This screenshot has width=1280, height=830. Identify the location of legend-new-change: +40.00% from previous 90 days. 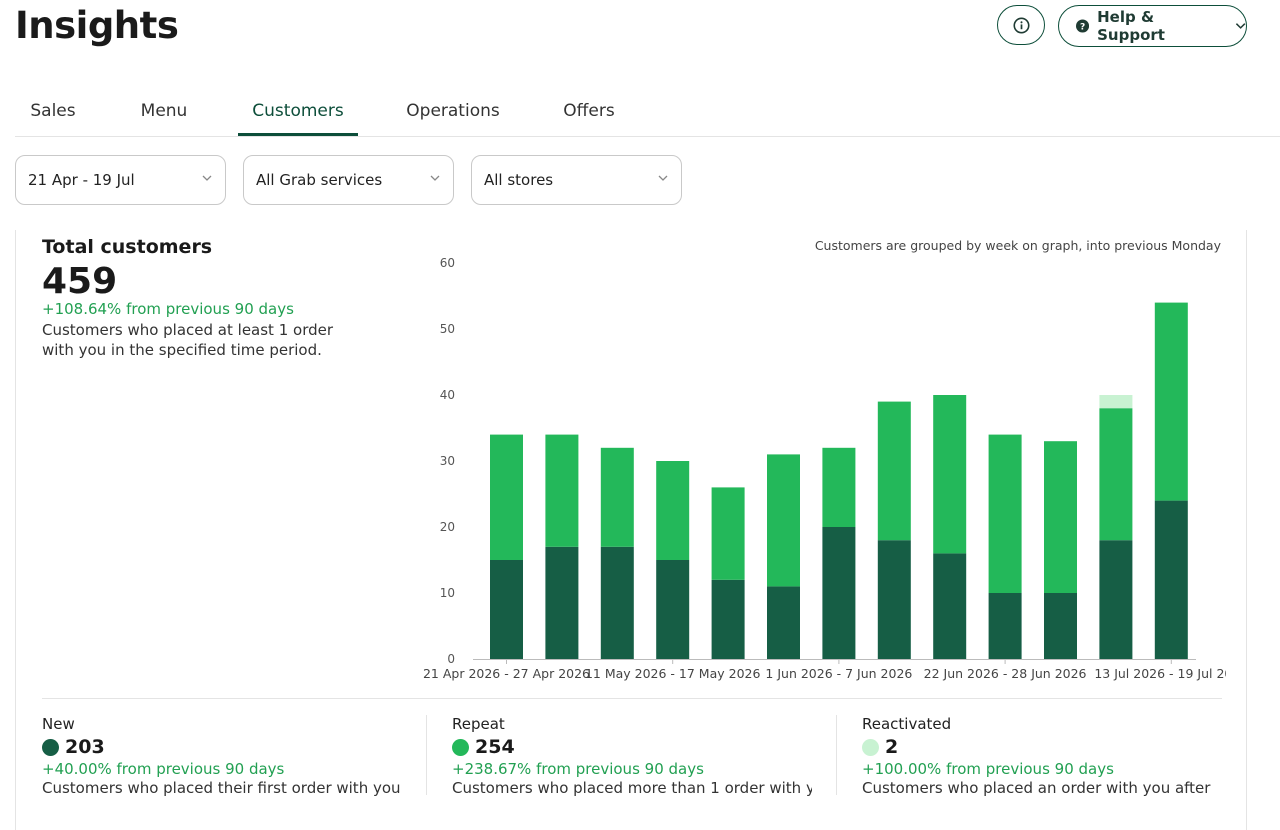
(163, 769).